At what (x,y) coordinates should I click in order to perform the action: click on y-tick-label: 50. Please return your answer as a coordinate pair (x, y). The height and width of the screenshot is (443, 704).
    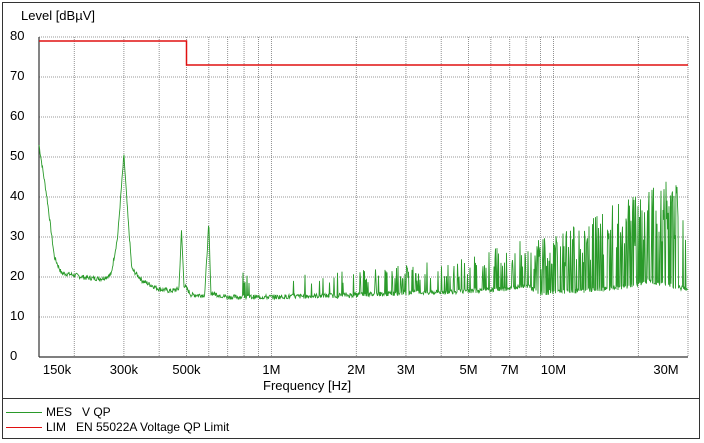
    Looking at the image, I should click on (17, 155).